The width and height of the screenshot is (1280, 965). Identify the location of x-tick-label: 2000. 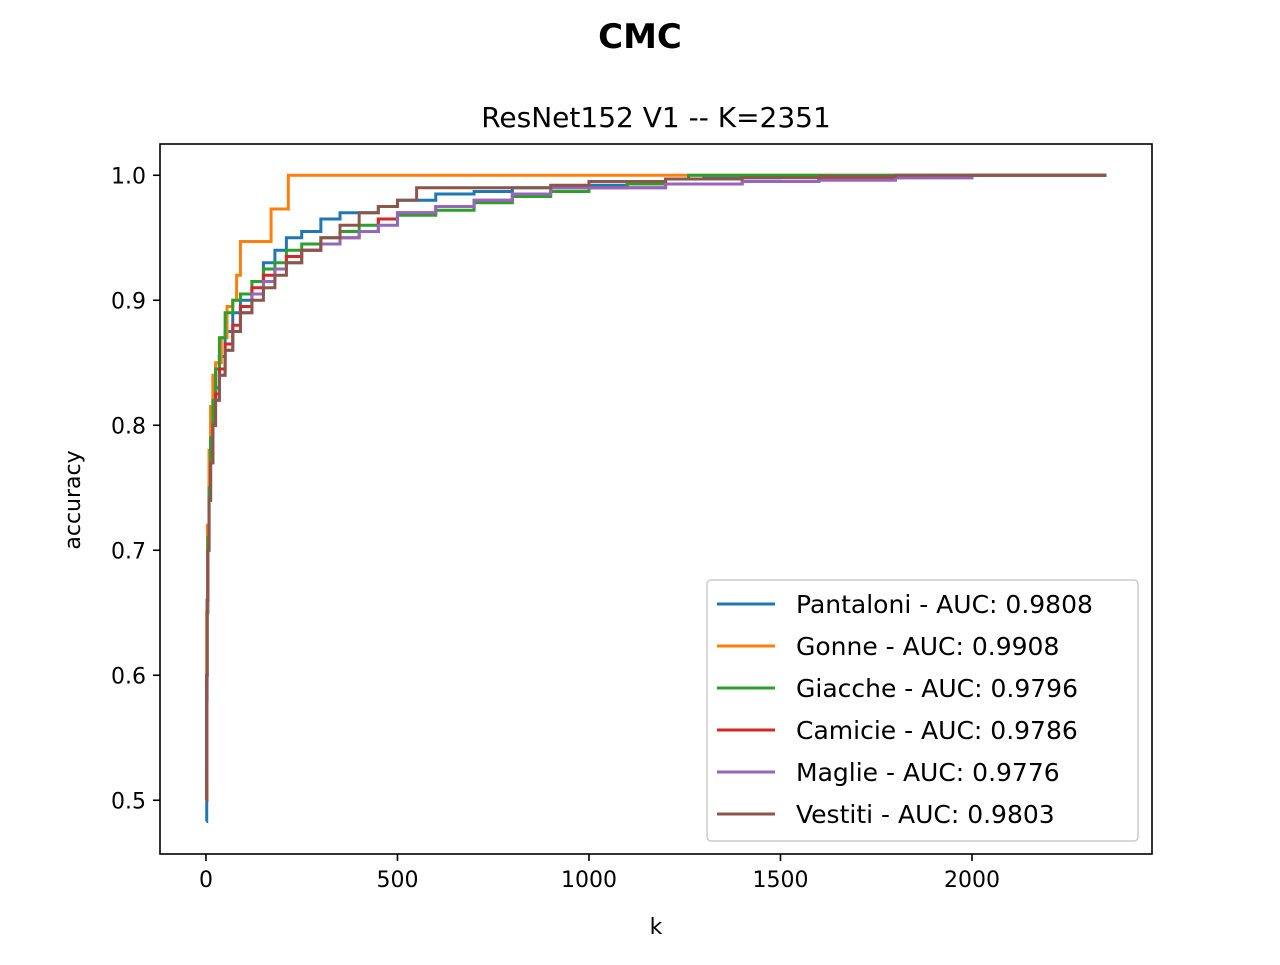
(972, 880).